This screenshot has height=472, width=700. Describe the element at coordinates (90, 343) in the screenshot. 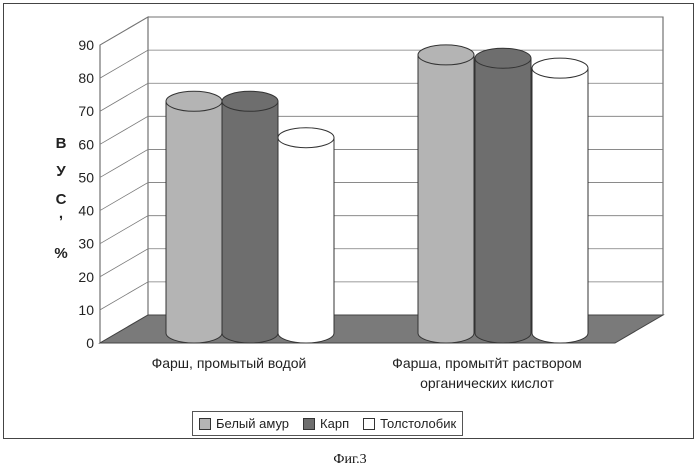

I see `y-tick-label: 0` at that location.